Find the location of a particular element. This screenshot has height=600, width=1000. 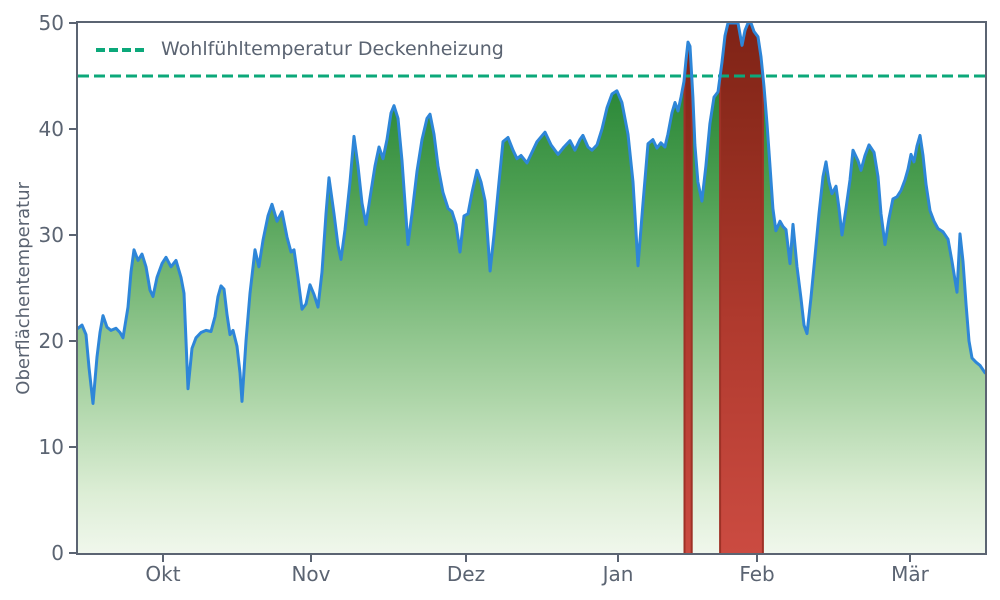

y-axis-title: Oberflächentemperatur is located at coordinates (23, 288).